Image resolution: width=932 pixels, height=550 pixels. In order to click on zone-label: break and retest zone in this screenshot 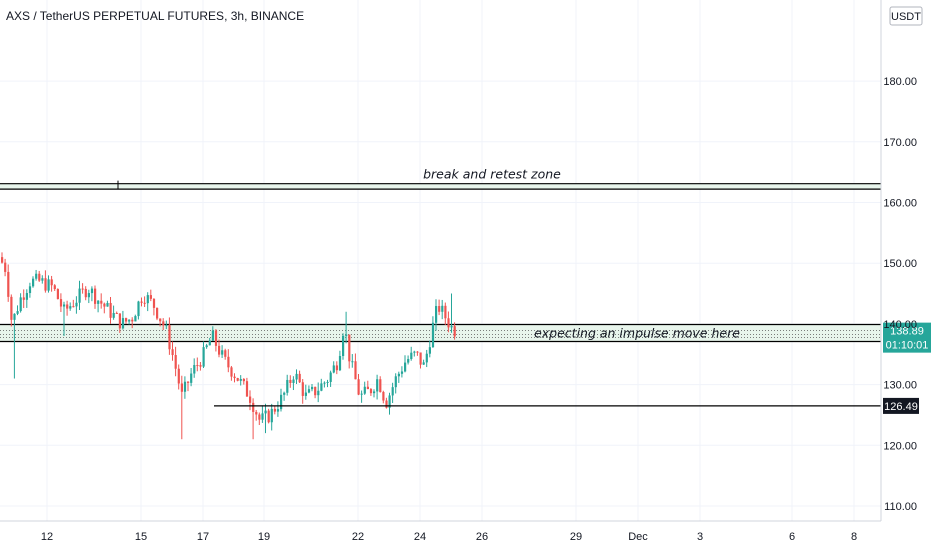, I will do `click(492, 174)`.